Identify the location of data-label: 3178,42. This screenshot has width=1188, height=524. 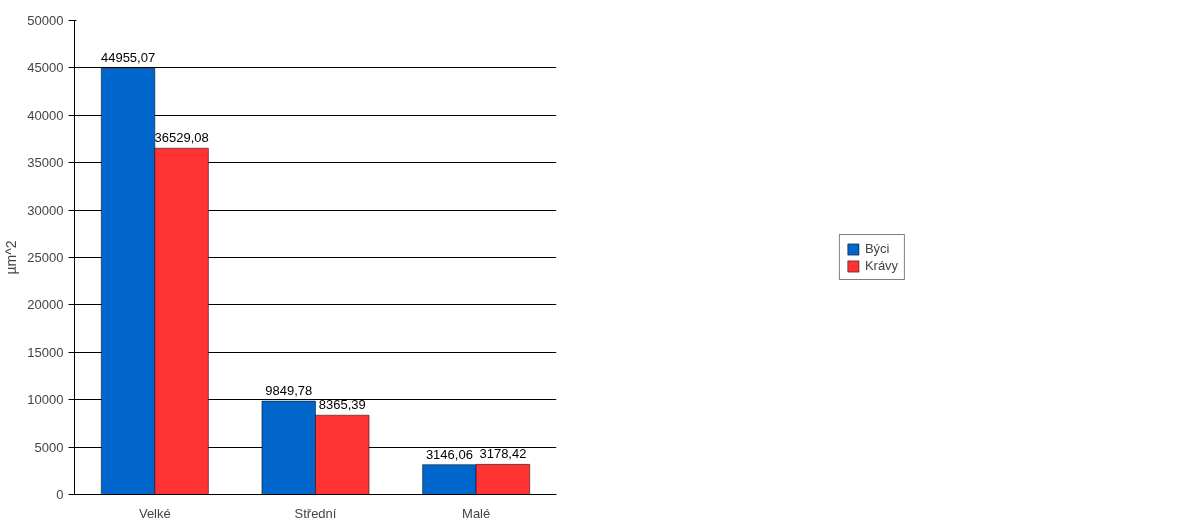
(503, 454).